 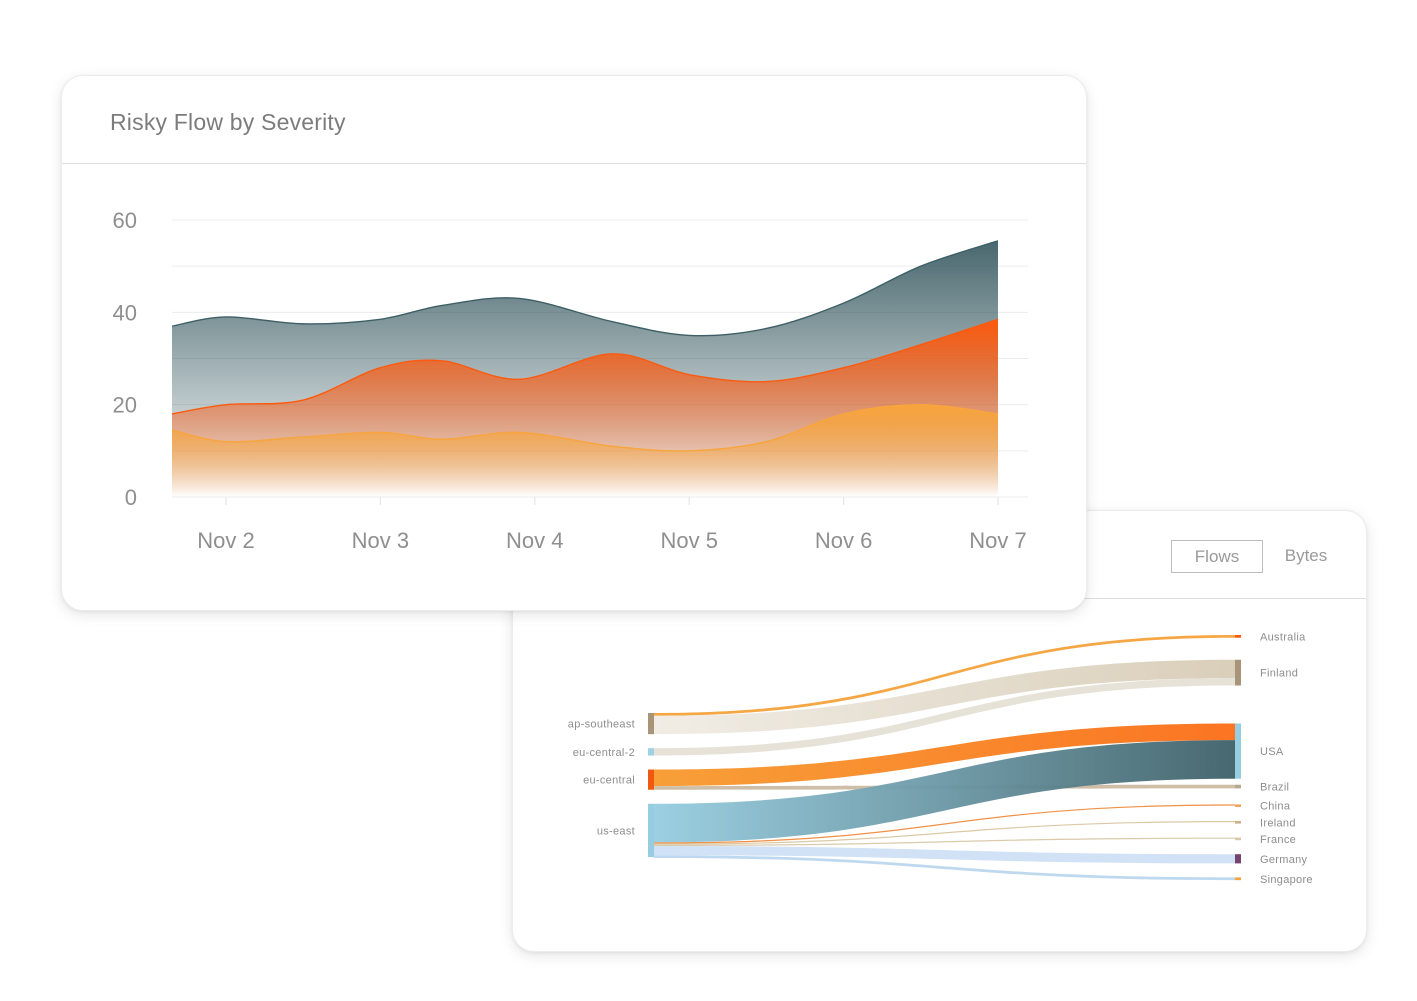 What do you see at coordinates (843, 540) in the screenshot?
I see `x-tick-label: Nov 6` at bounding box center [843, 540].